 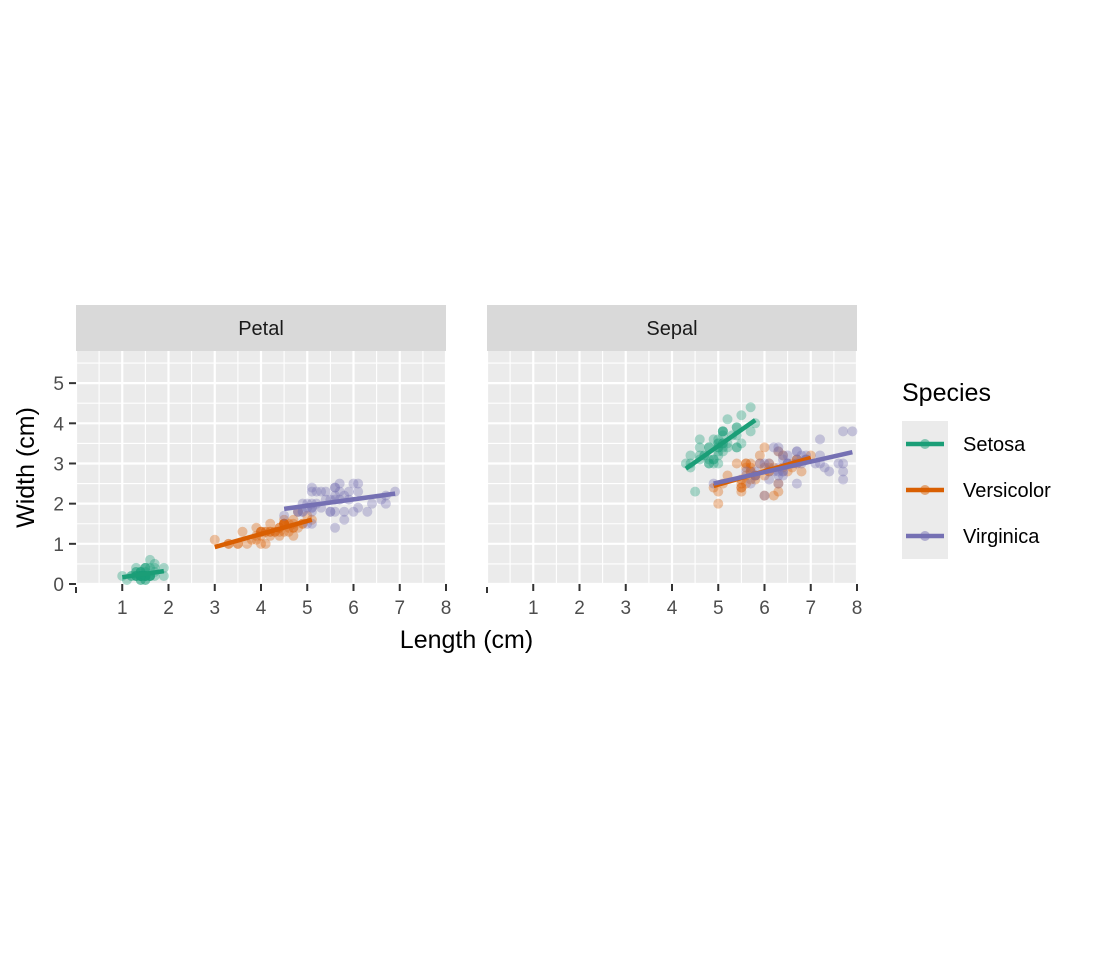 I want to click on strip-label-sepal: Sepal, so click(x=671, y=329).